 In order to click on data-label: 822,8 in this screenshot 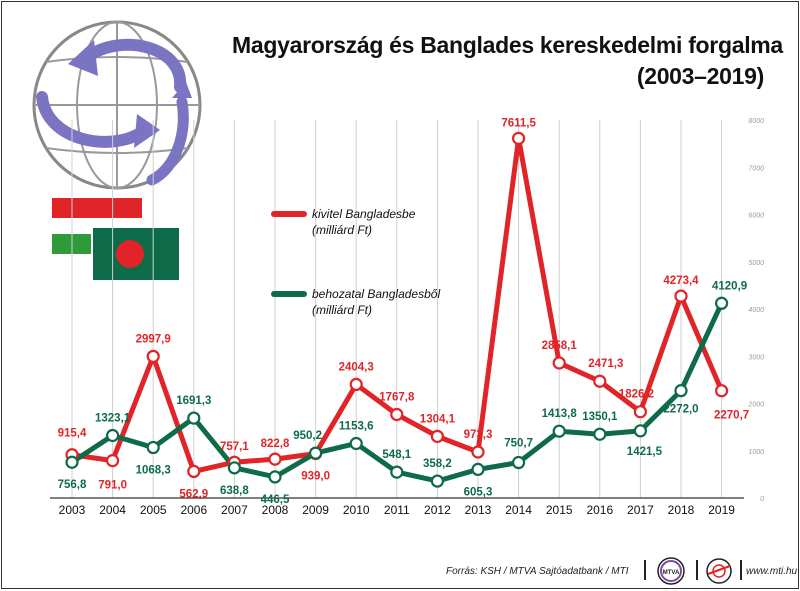, I will do `click(275, 444)`.